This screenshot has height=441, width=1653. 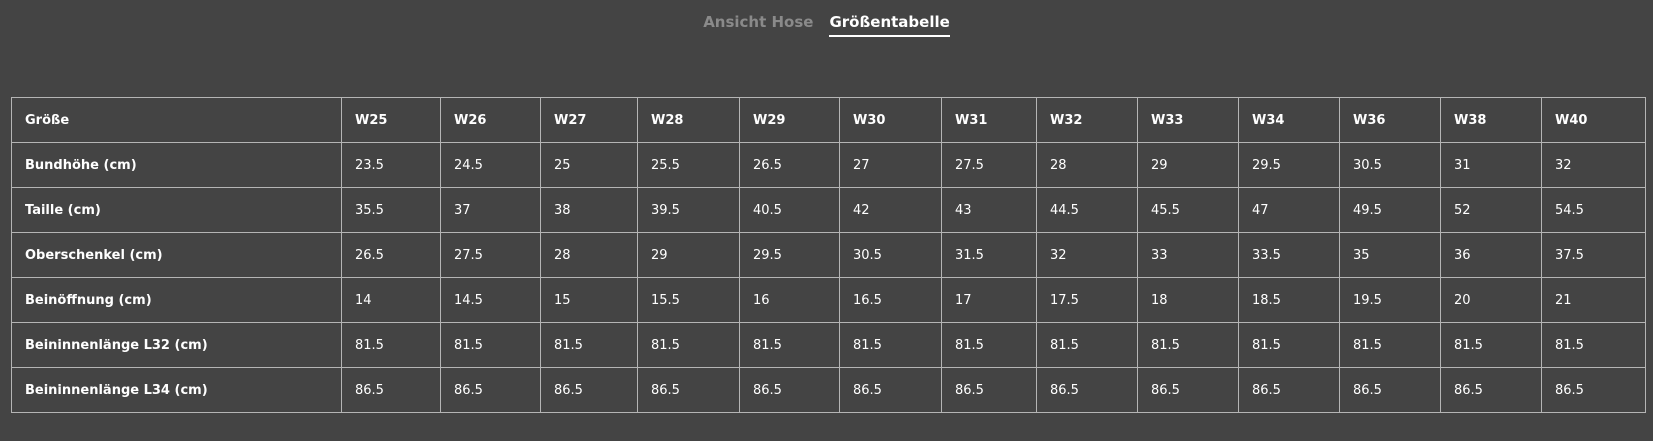 What do you see at coordinates (890, 165) in the screenshot?
I see `table-cell: 27` at bounding box center [890, 165].